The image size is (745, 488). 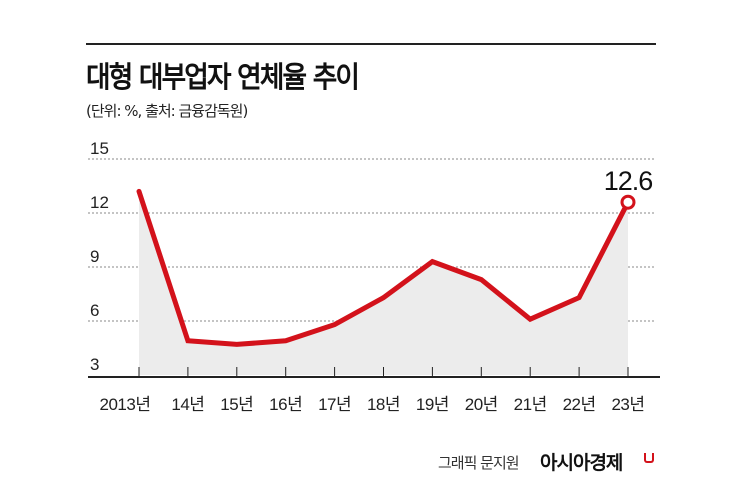 I want to click on y-tick-label: 3, so click(x=94, y=364).